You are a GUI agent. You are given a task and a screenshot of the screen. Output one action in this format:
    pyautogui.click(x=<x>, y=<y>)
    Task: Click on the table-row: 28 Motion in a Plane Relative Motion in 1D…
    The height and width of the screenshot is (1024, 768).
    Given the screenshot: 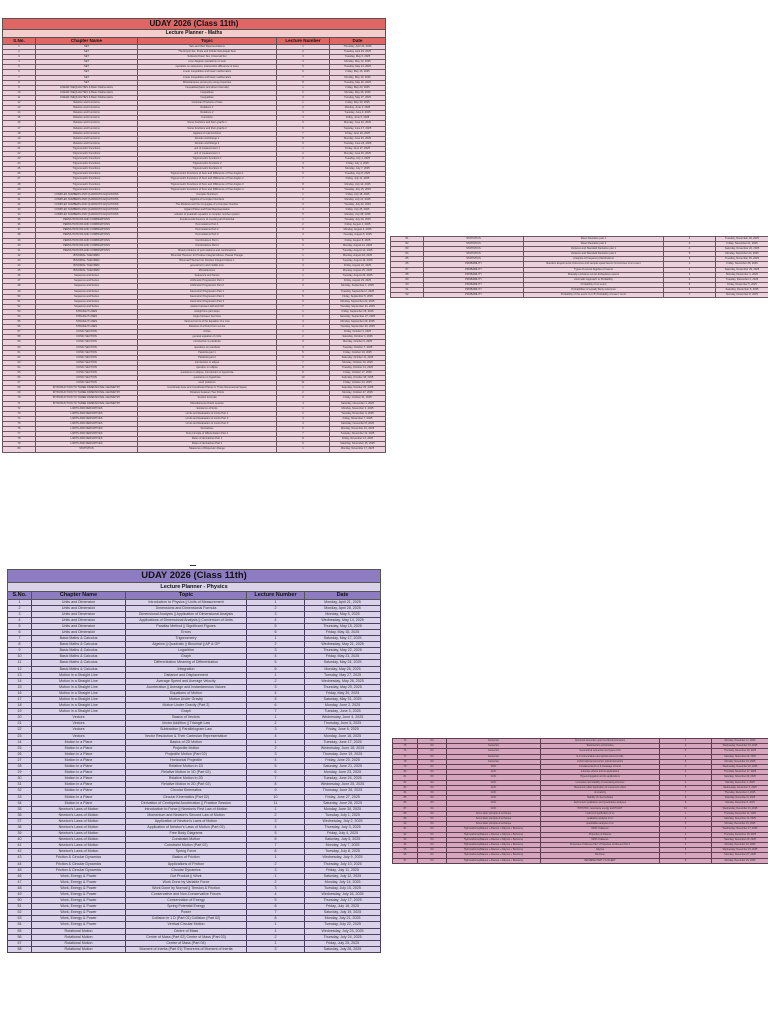 What is the action you would take?
    pyautogui.click(x=194, y=767)
    